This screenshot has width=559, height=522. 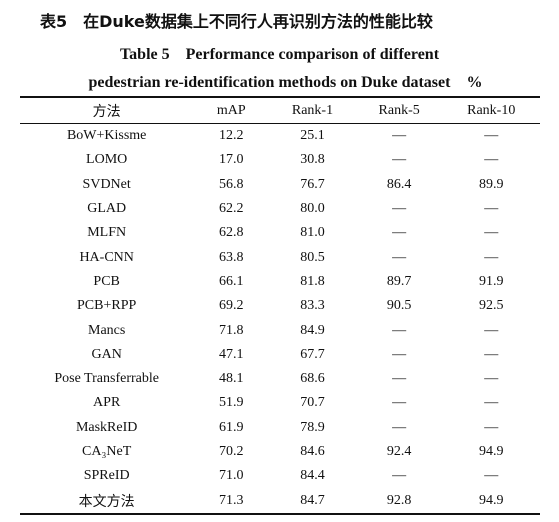 What do you see at coordinates (280, 306) in the screenshot?
I see `table-row: PCB+RPP 69.2 83.3 90.5 92.5` at bounding box center [280, 306].